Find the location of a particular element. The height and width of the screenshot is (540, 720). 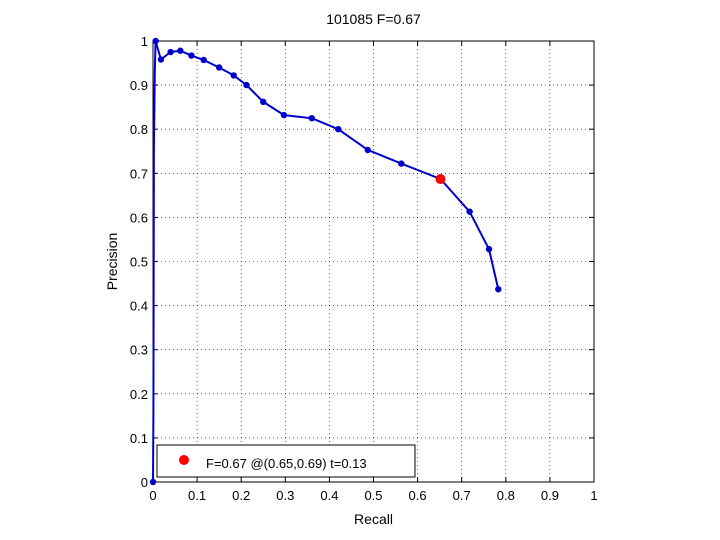

y-tick-label: 0.3 is located at coordinates (139, 350).